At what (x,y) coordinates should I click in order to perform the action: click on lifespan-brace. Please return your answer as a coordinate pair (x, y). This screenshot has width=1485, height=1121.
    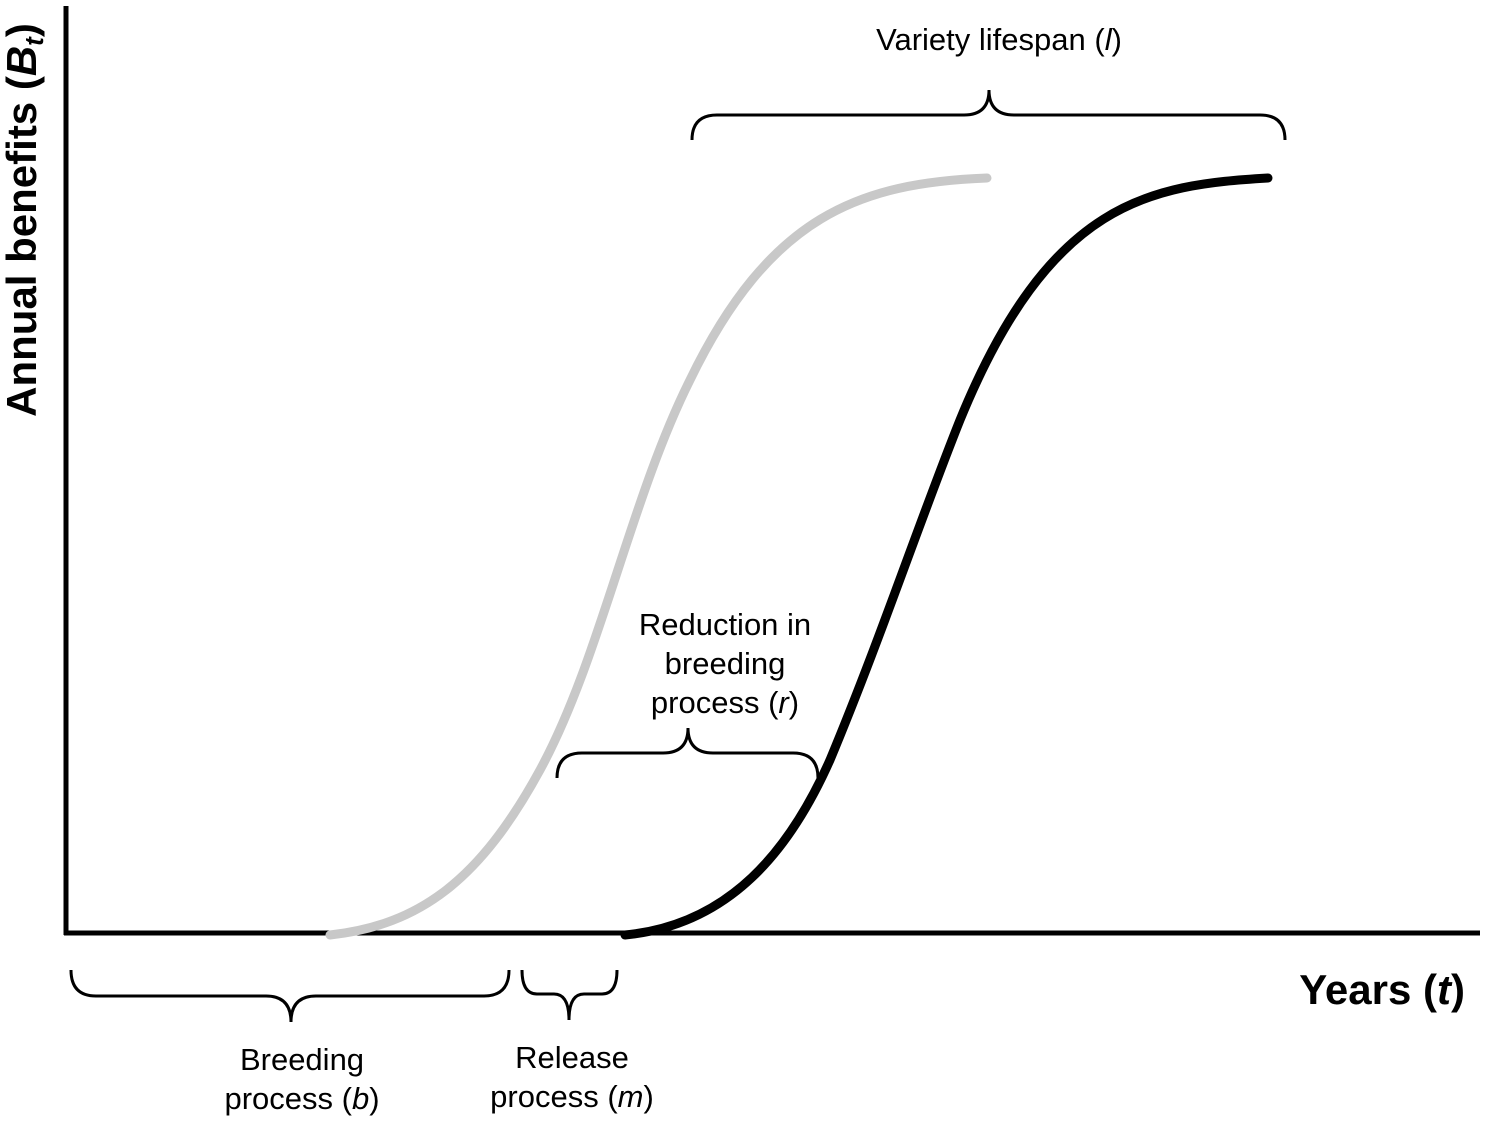
    Looking at the image, I should click on (988, 115).